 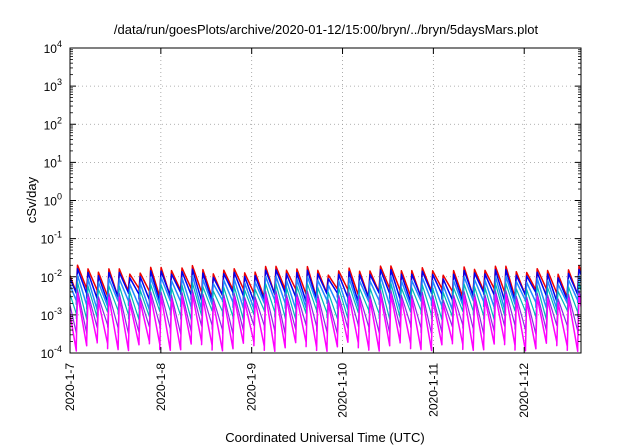 I want to click on y-tick-label: 10⁻³, so click(x=51, y=314).